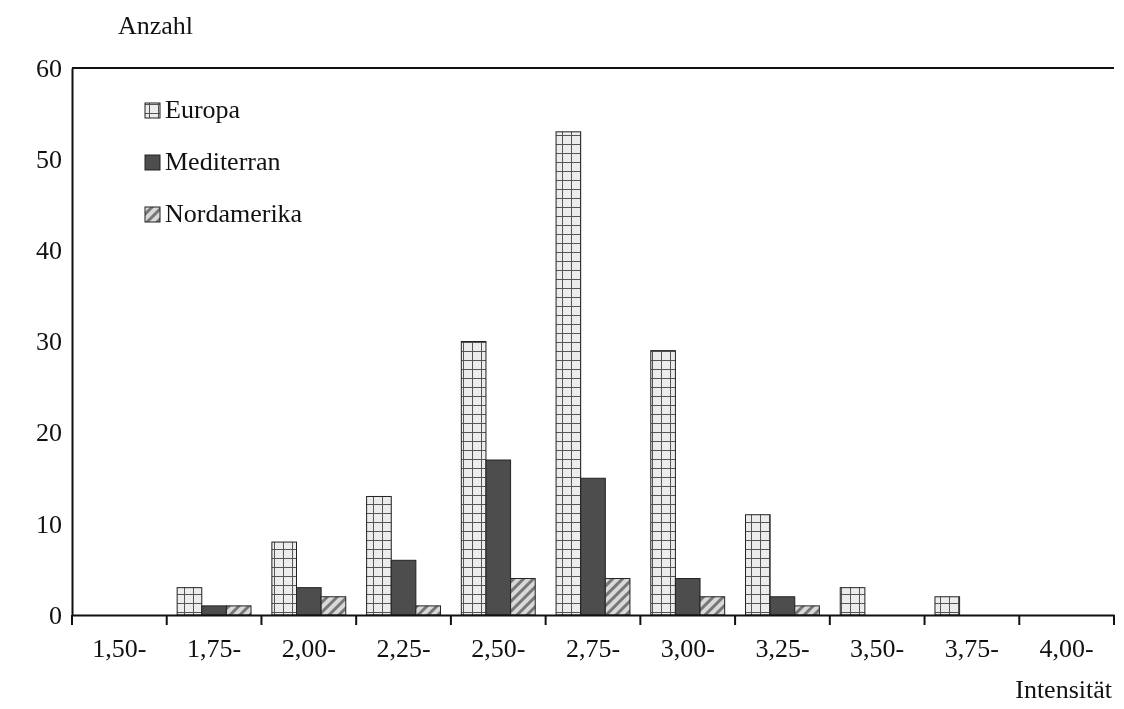 This screenshot has width=1124, height=709. What do you see at coordinates (49, 342) in the screenshot?
I see `y-tick-label: 30` at bounding box center [49, 342].